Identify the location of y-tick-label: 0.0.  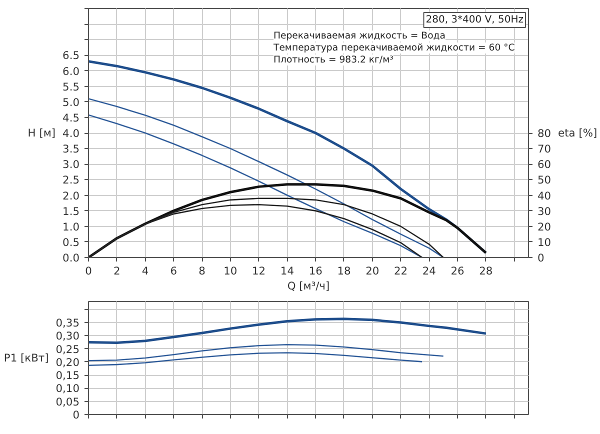
(71, 258).